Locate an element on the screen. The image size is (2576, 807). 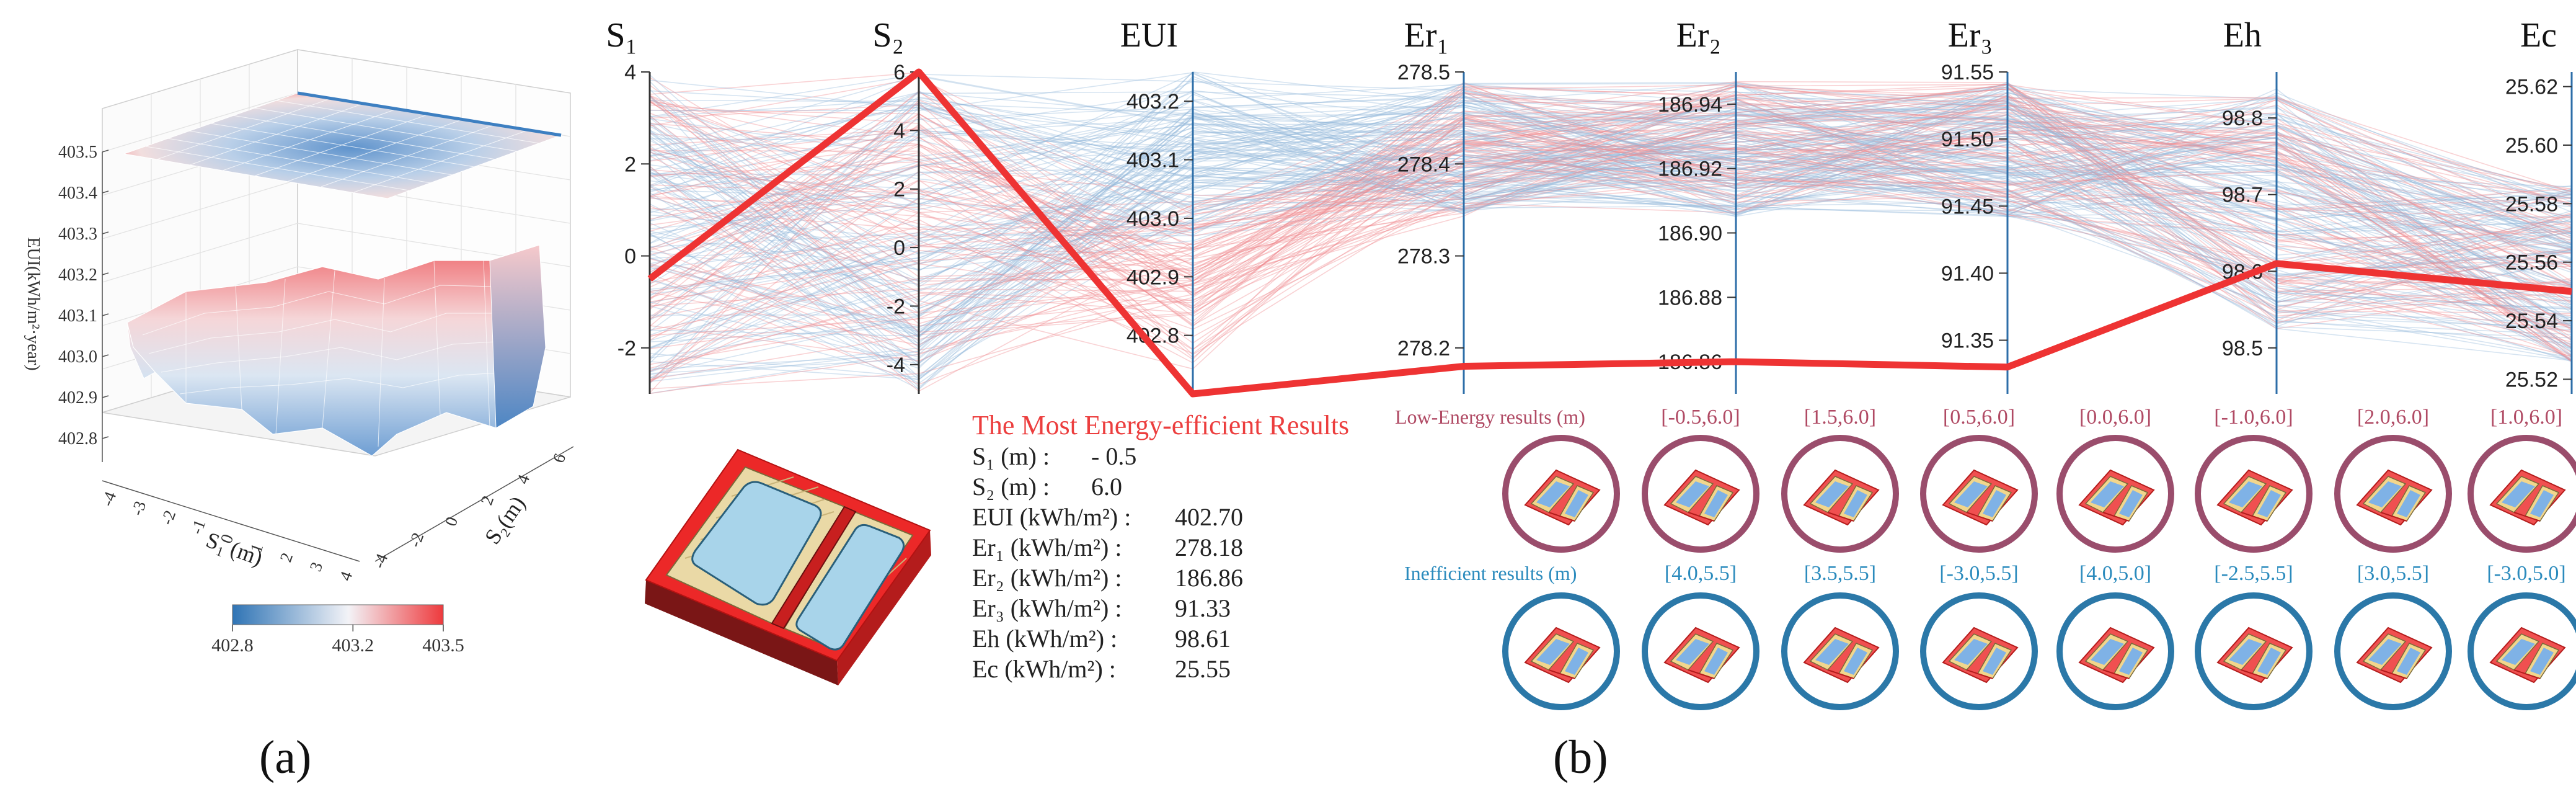
axis-tick-label: -2 is located at coordinates (896, 306).